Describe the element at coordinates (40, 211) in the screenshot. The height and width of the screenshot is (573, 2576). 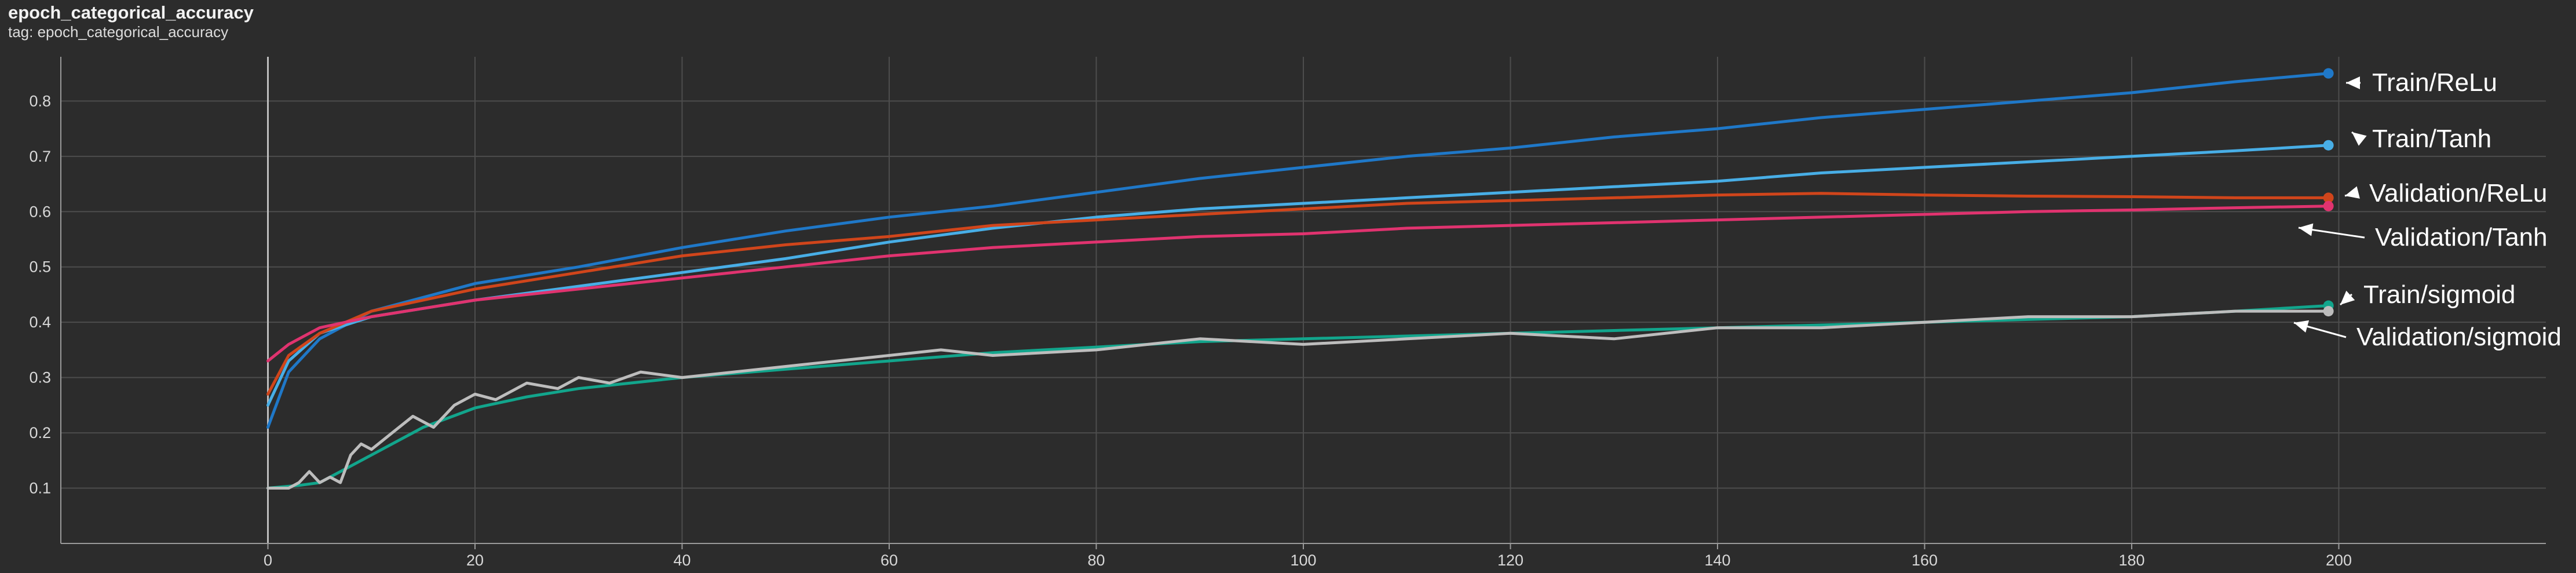
I see `y-tick-label: 0.6` at that location.